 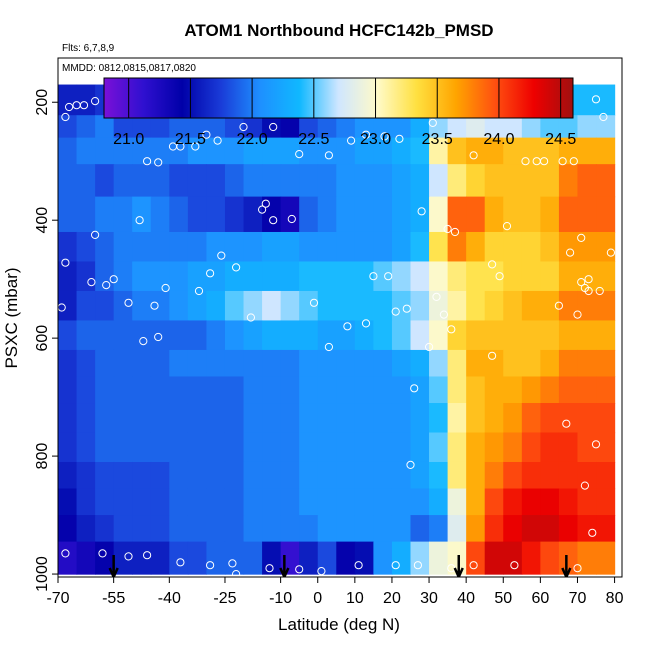 What do you see at coordinates (566, 566) in the screenshot?
I see `flight-arrow` at bounding box center [566, 566].